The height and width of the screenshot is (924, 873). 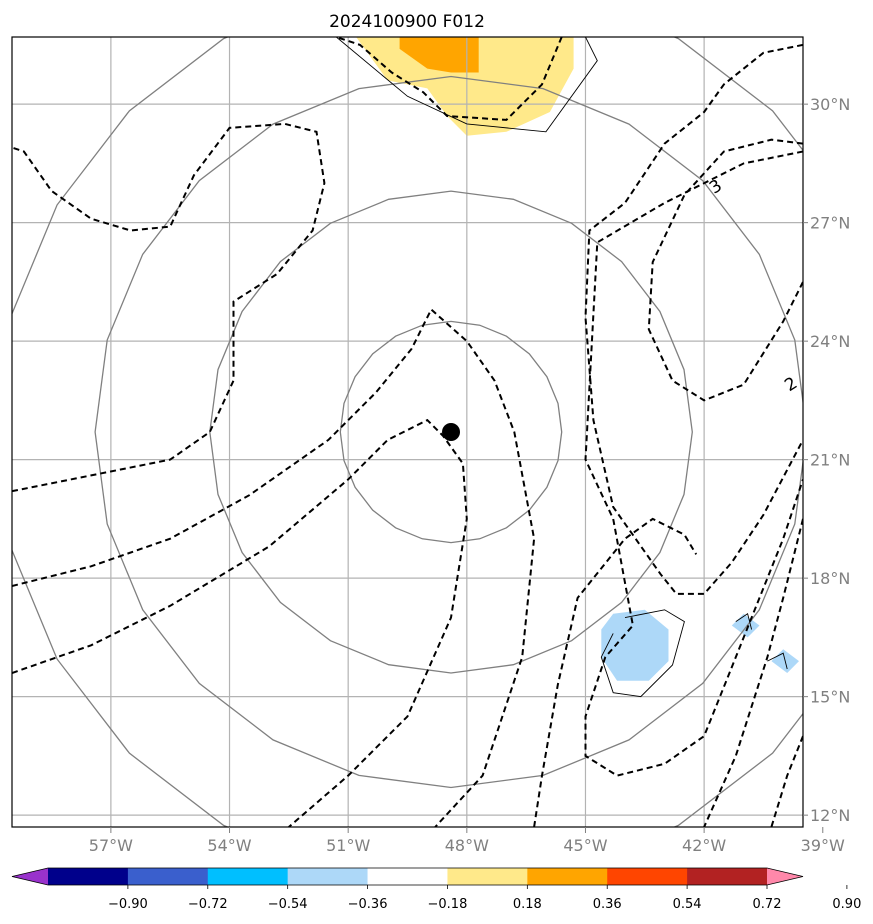 I want to click on contour-label-1: 2, so click(x=791, y=384).